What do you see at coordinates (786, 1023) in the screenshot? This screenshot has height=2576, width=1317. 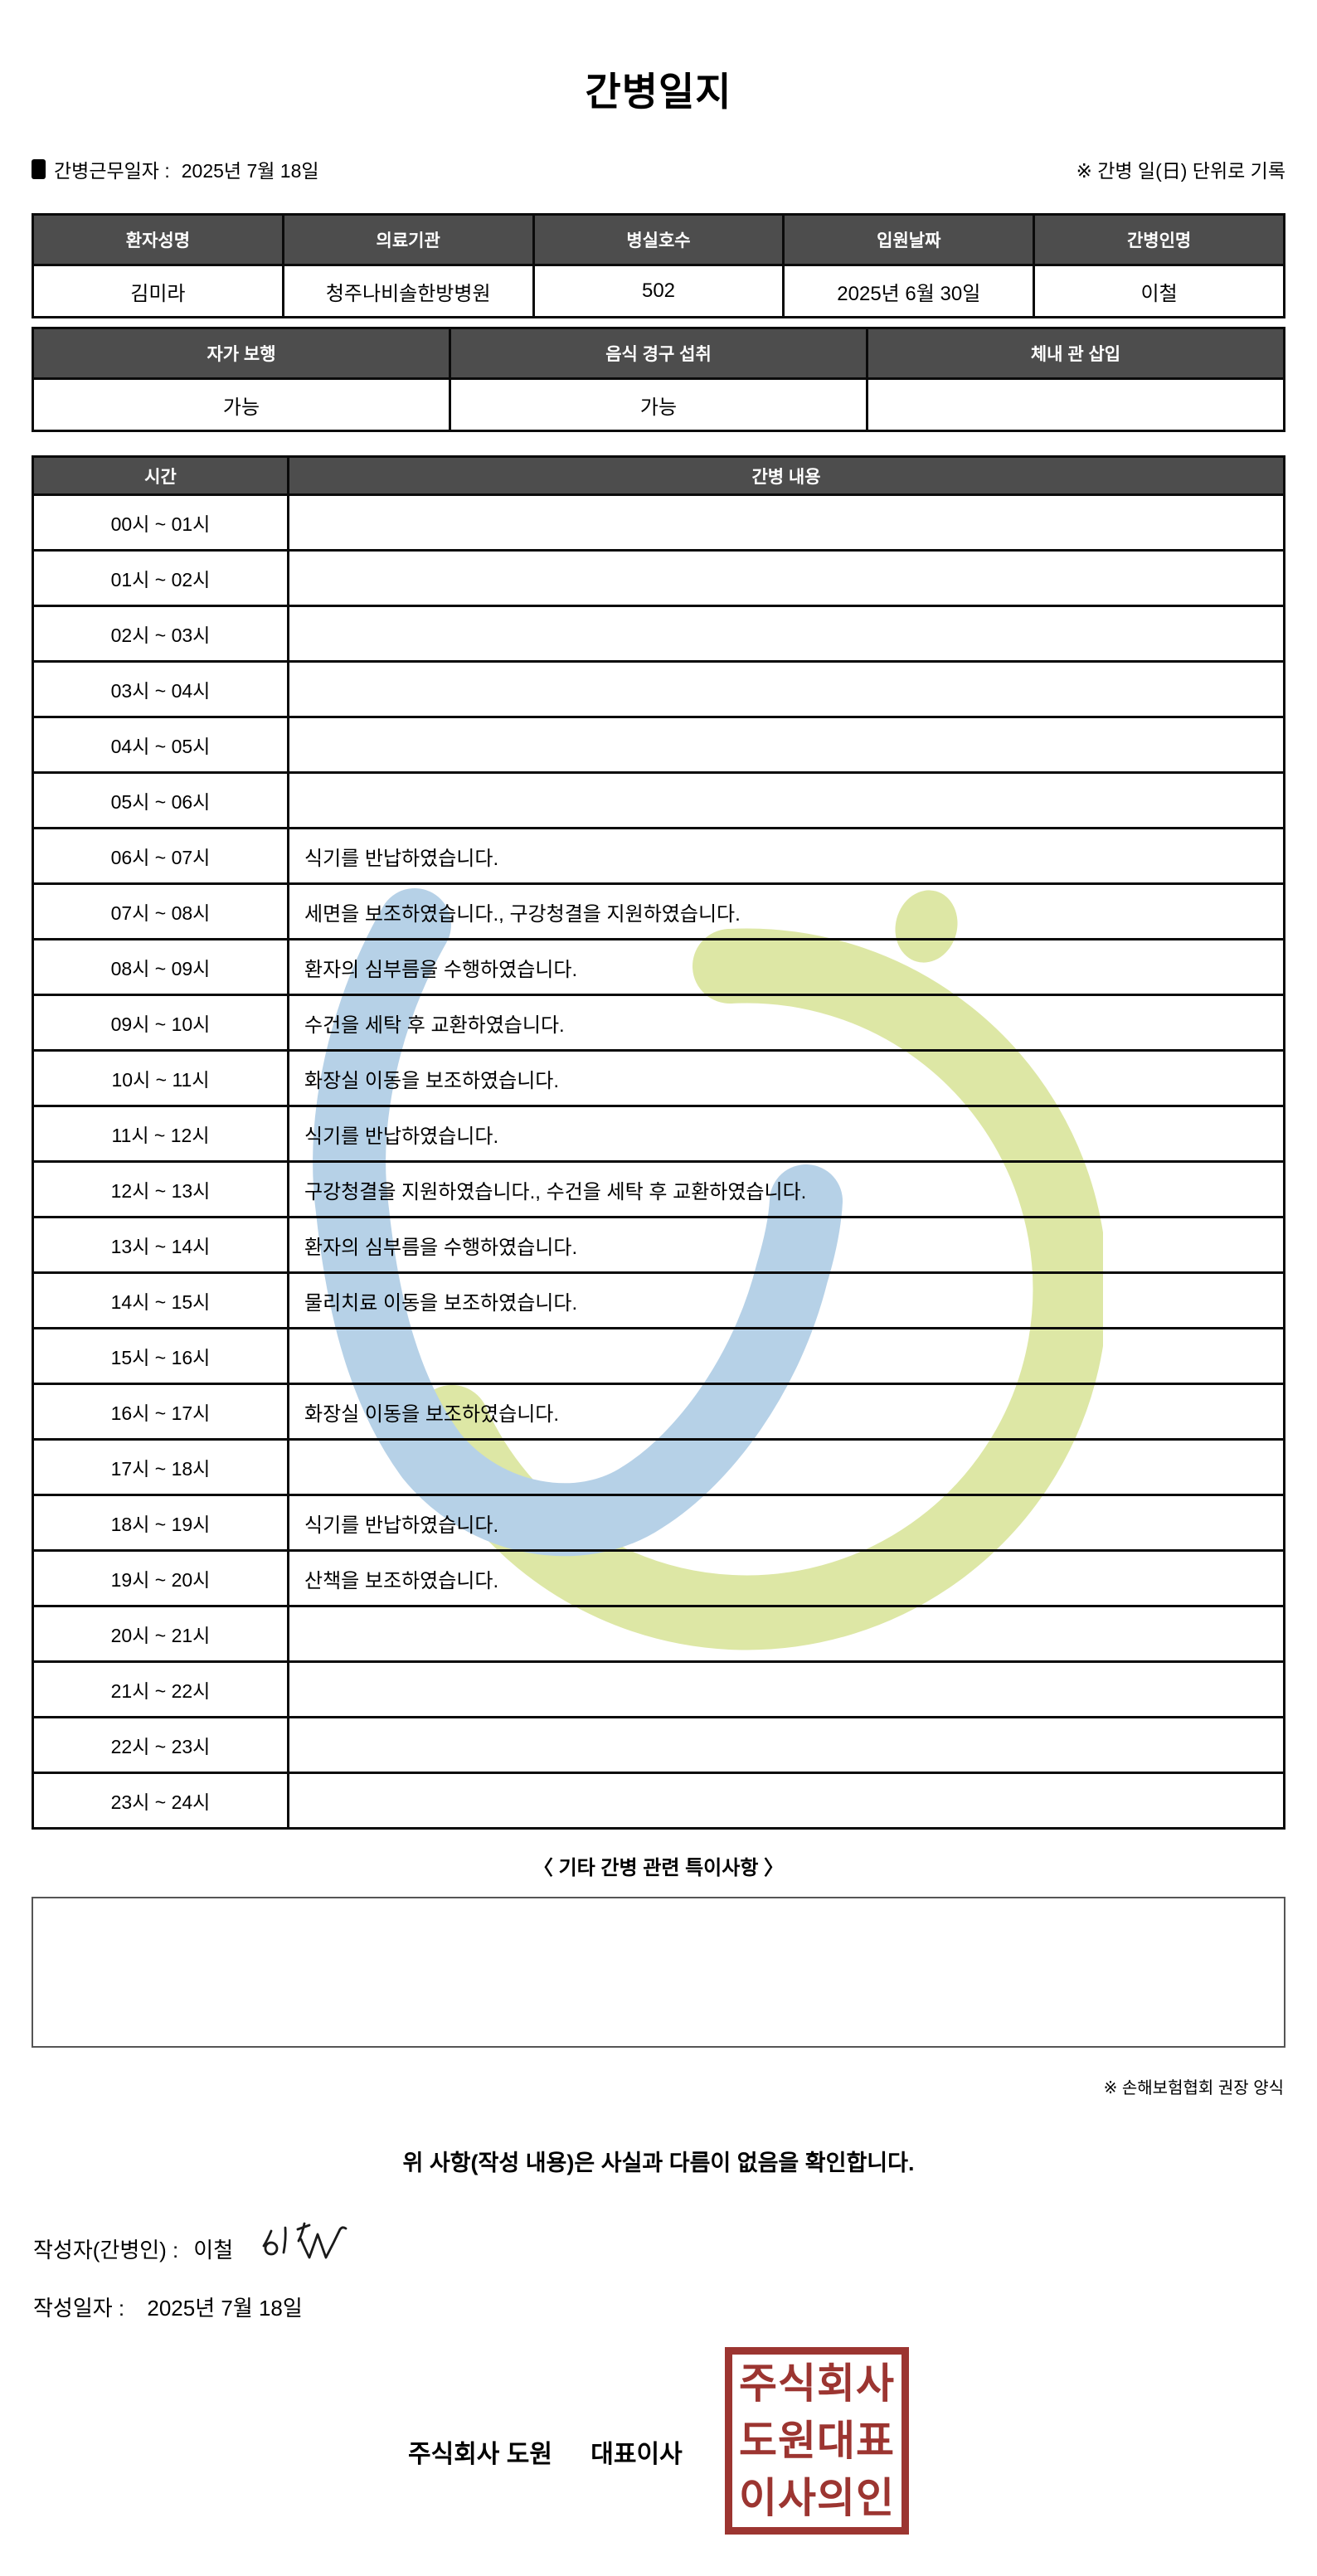 I see `care-content-cell: 수건을 세탁 후 교환하였습니다.` at bounding box center [786, 1023].